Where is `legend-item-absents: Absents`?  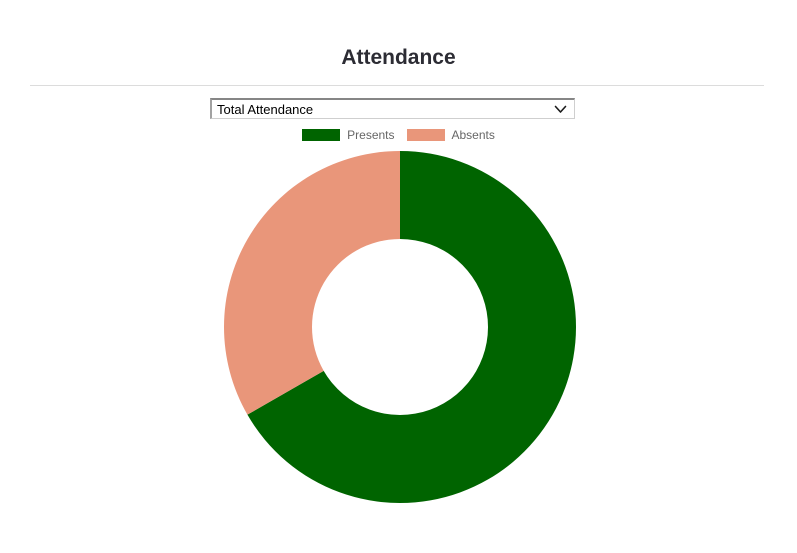
legend-item-absents: Absents is located at coordinates (450, 135).